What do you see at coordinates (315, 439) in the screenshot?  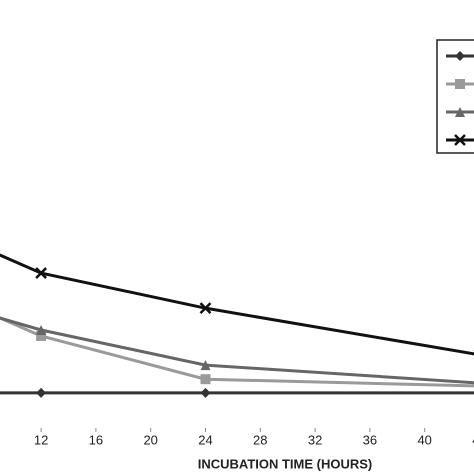 I see `x-tick-label: 32` at bounding box center [315, 439].